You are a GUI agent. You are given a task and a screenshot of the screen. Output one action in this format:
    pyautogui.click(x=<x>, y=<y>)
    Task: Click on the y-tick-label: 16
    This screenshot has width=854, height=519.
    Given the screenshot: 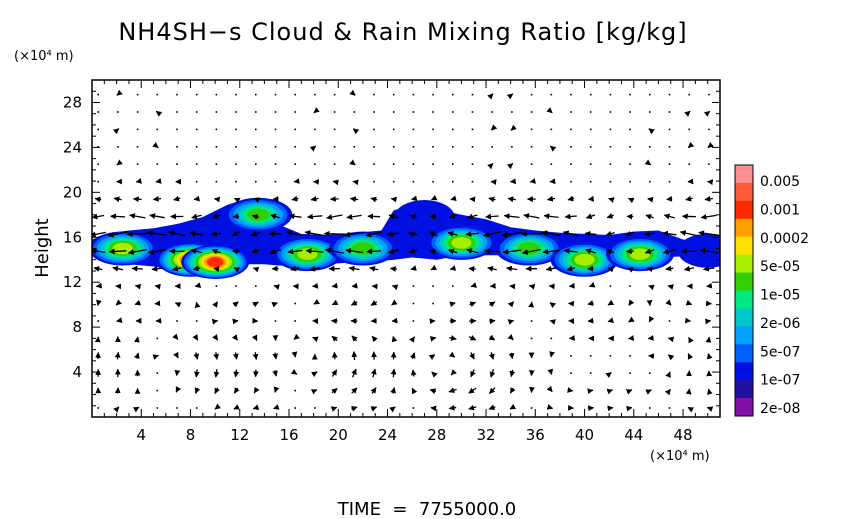 What is the action you would take?
    pyautogui.click(x=72, y=237)
    